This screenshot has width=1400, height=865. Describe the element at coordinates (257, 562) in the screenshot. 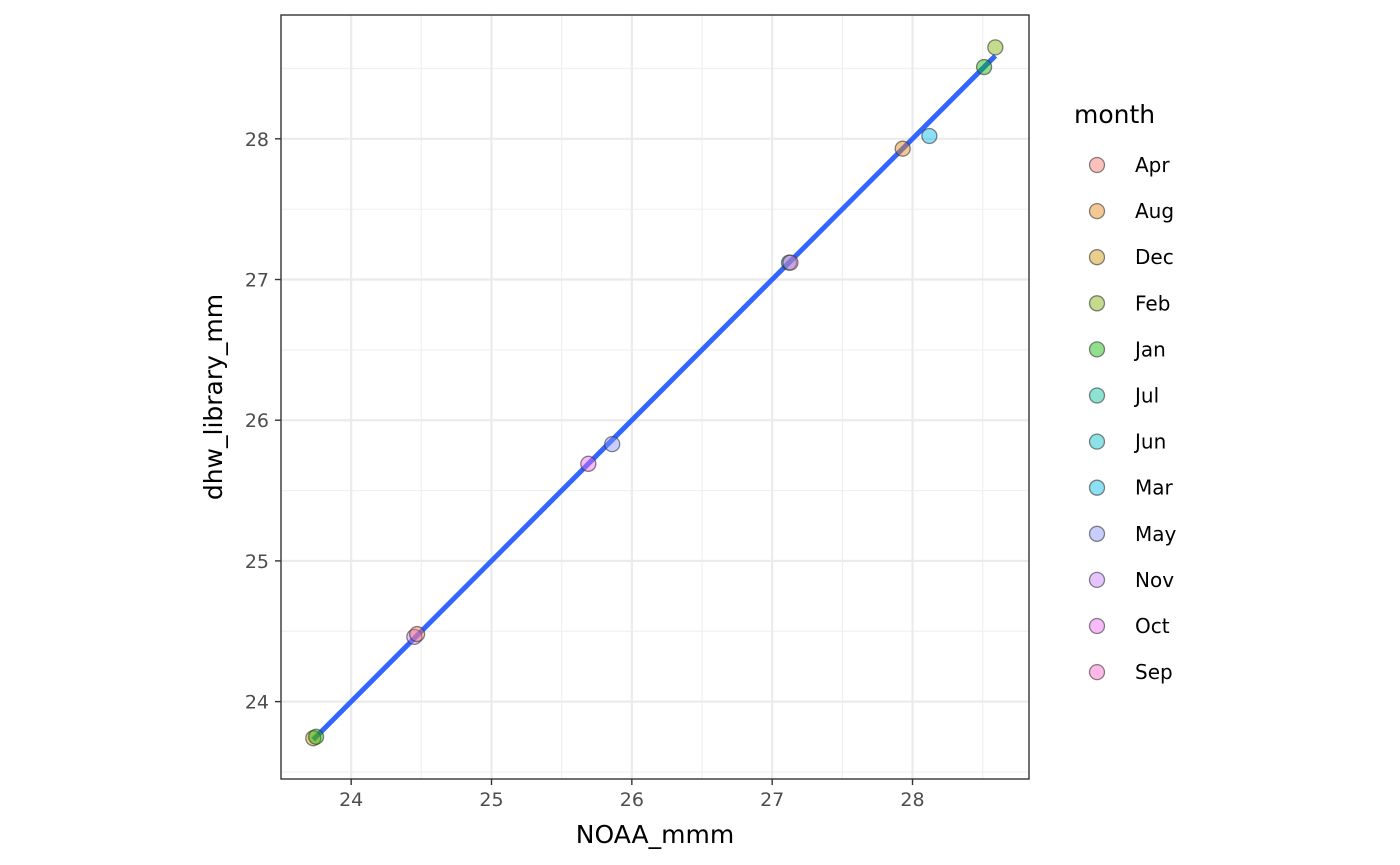

I see `y-tick-label: 25` at that location.